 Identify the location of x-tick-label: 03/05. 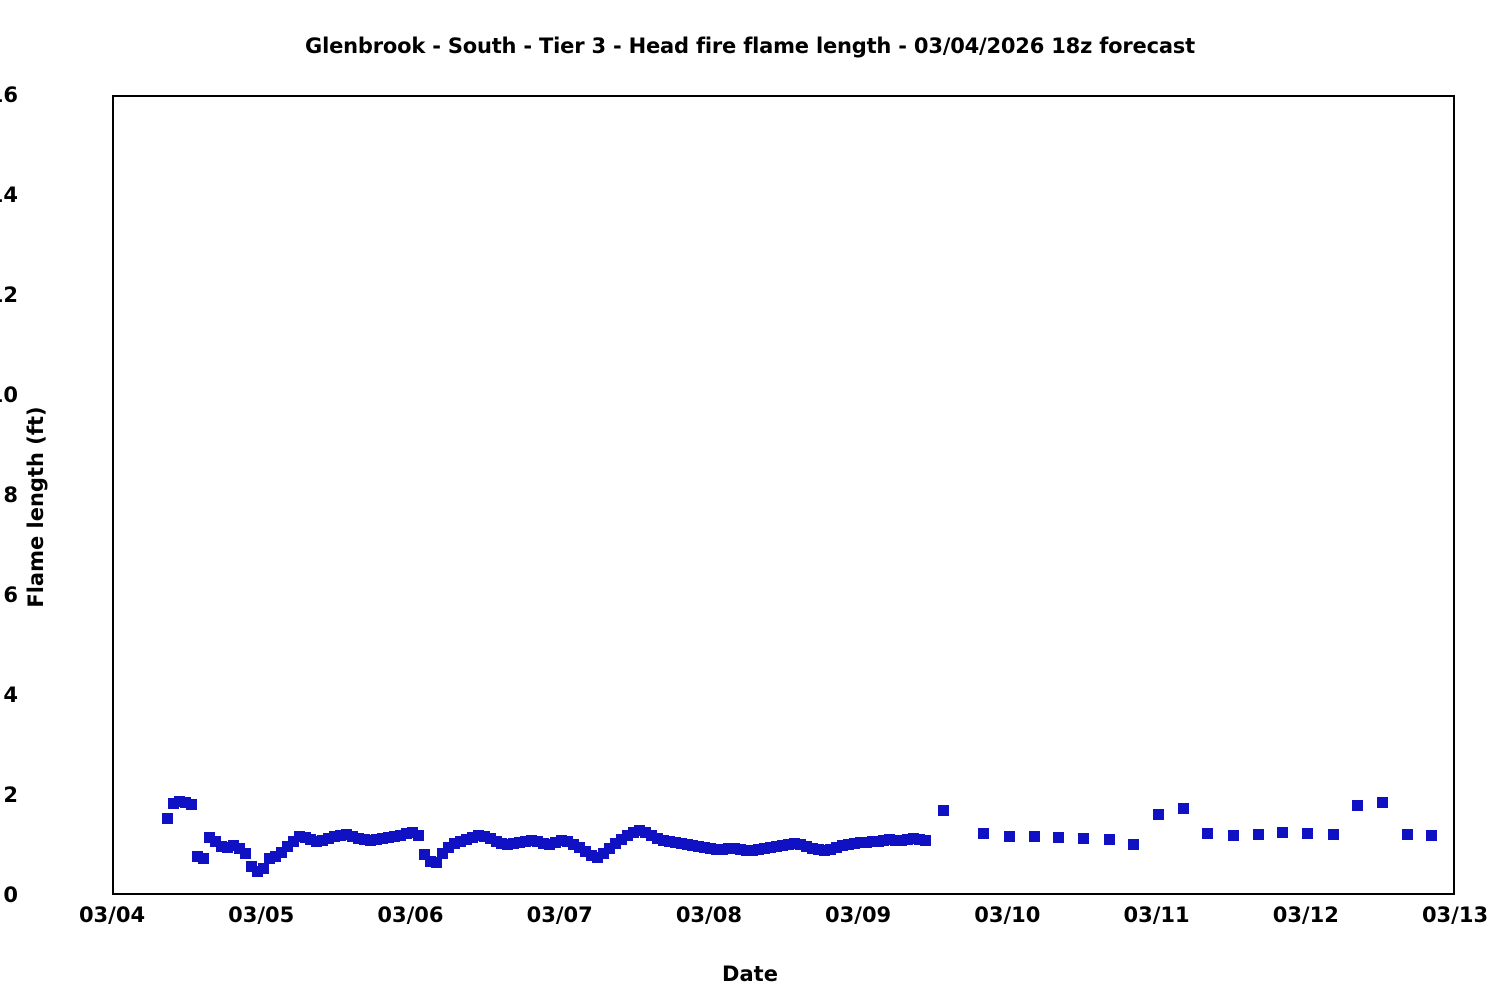
(261, 915).